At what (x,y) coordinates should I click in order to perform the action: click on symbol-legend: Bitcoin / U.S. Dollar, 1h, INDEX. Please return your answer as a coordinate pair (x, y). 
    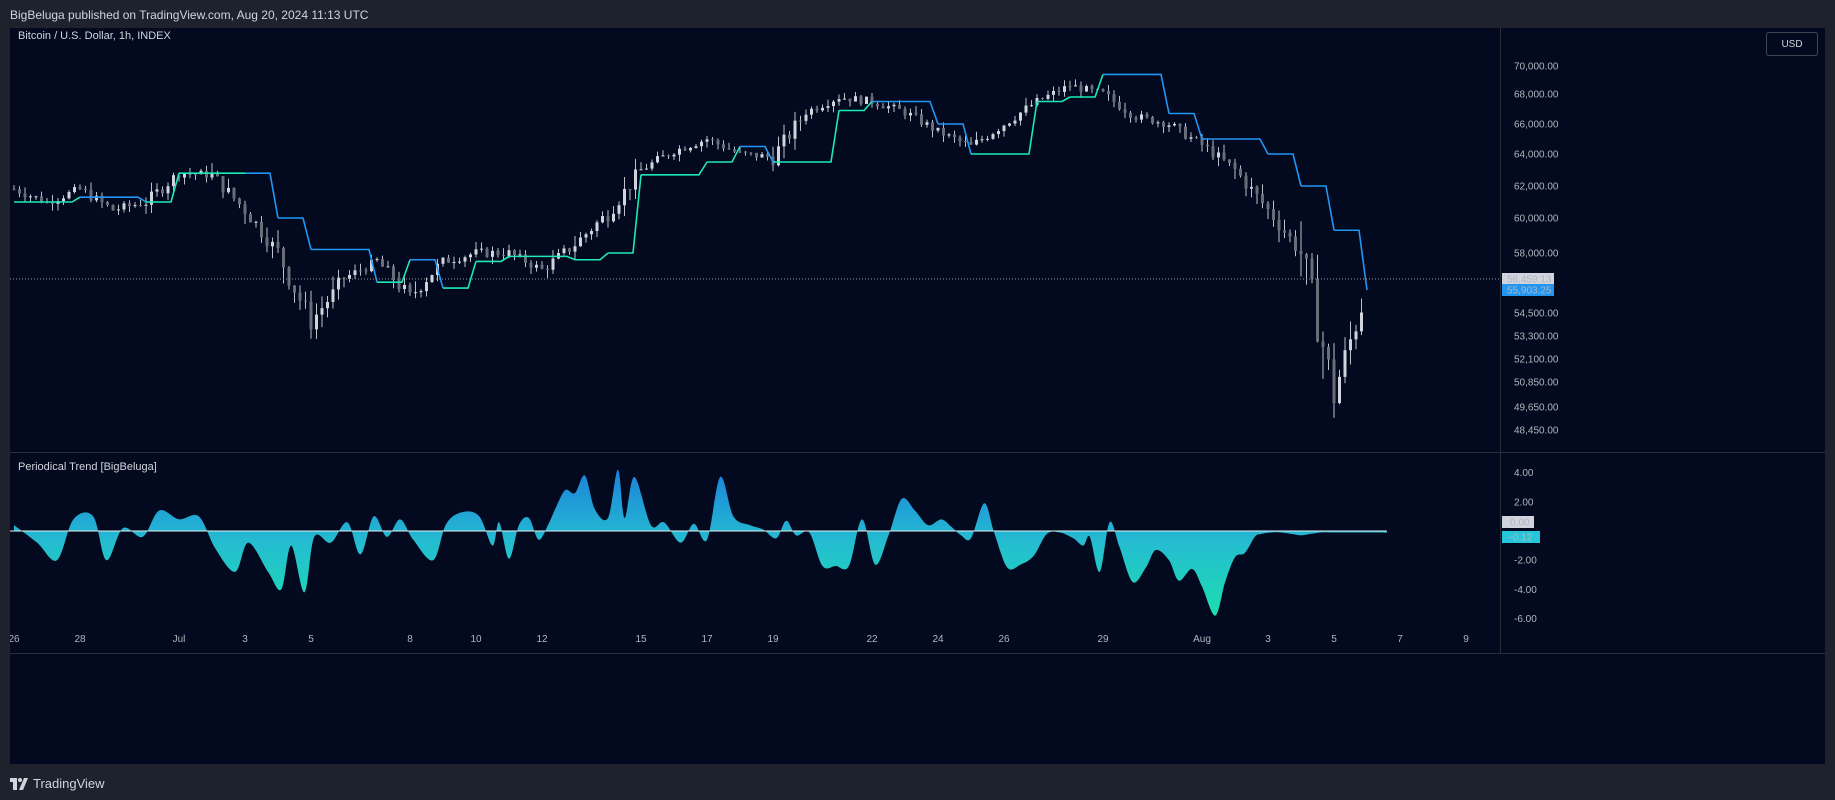
    Looking at the image, I should click on (94, 36).